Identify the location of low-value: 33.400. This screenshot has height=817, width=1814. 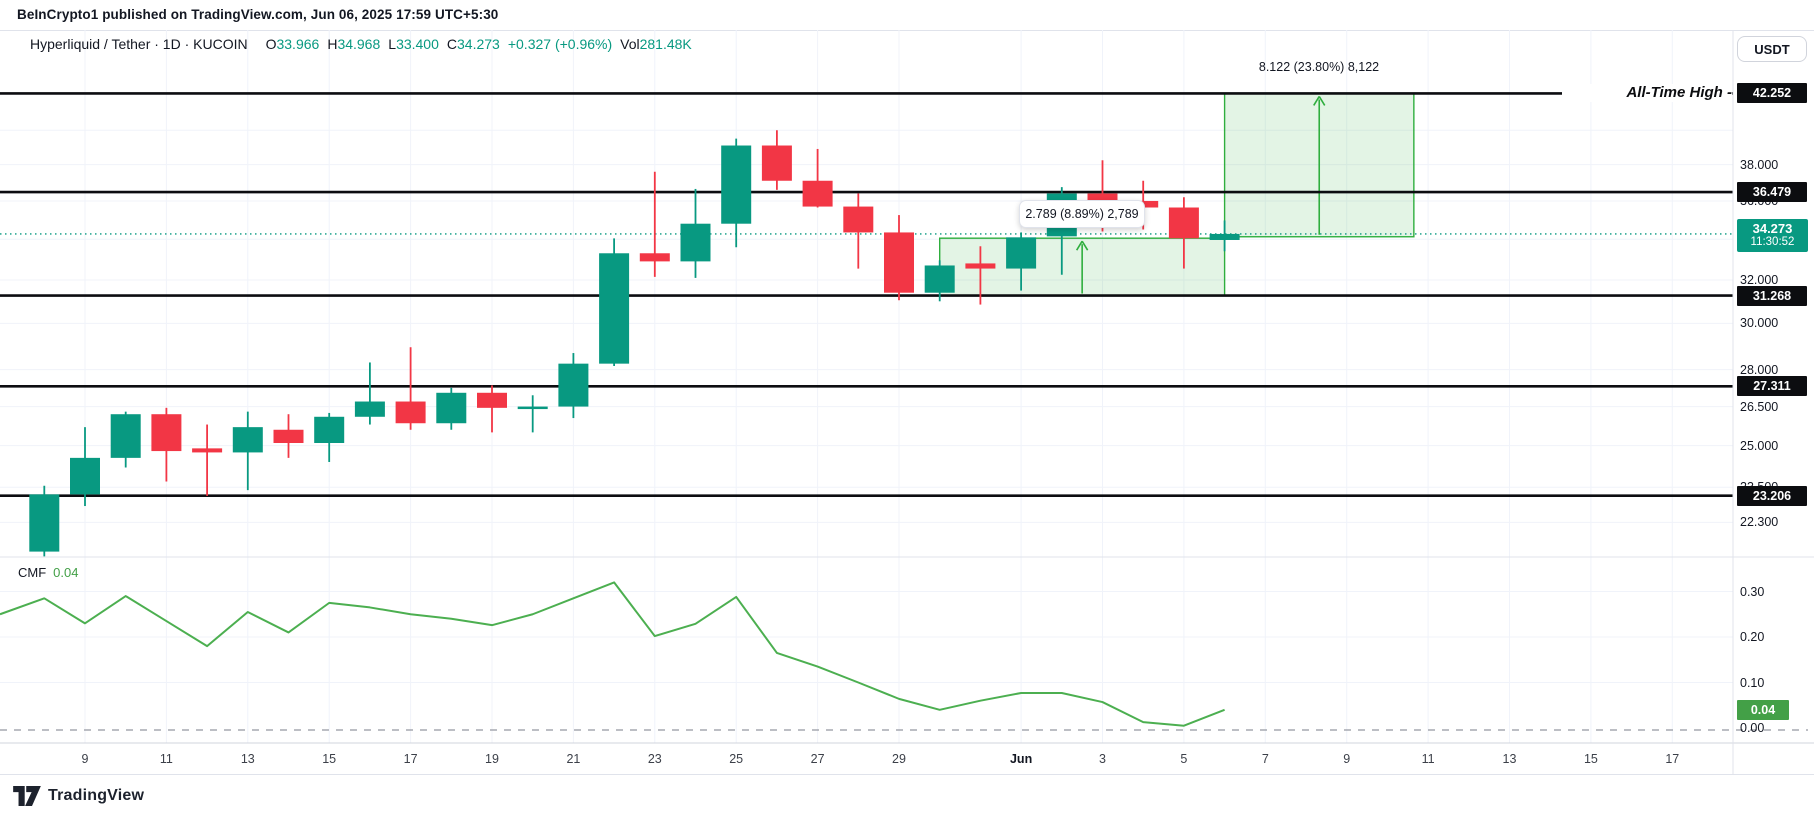
(417, 44).